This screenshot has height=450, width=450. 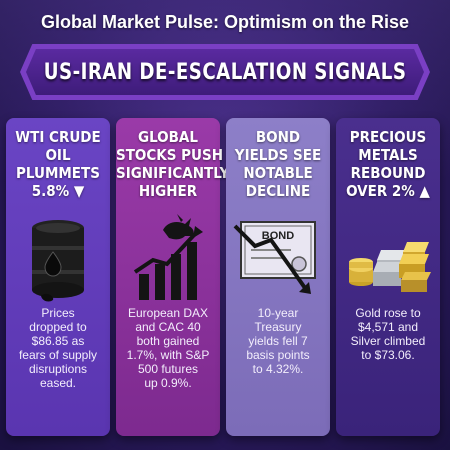 I want to click on panel-title-line: REBOUND, so click(x=388, y=173).